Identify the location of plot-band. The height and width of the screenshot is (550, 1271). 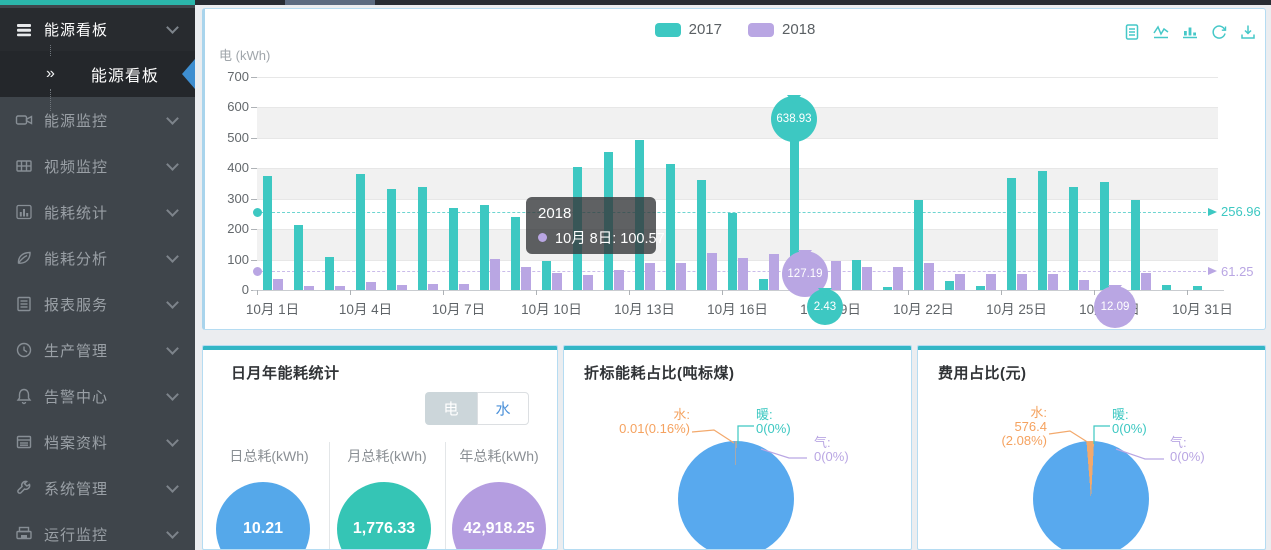
(737, 183).